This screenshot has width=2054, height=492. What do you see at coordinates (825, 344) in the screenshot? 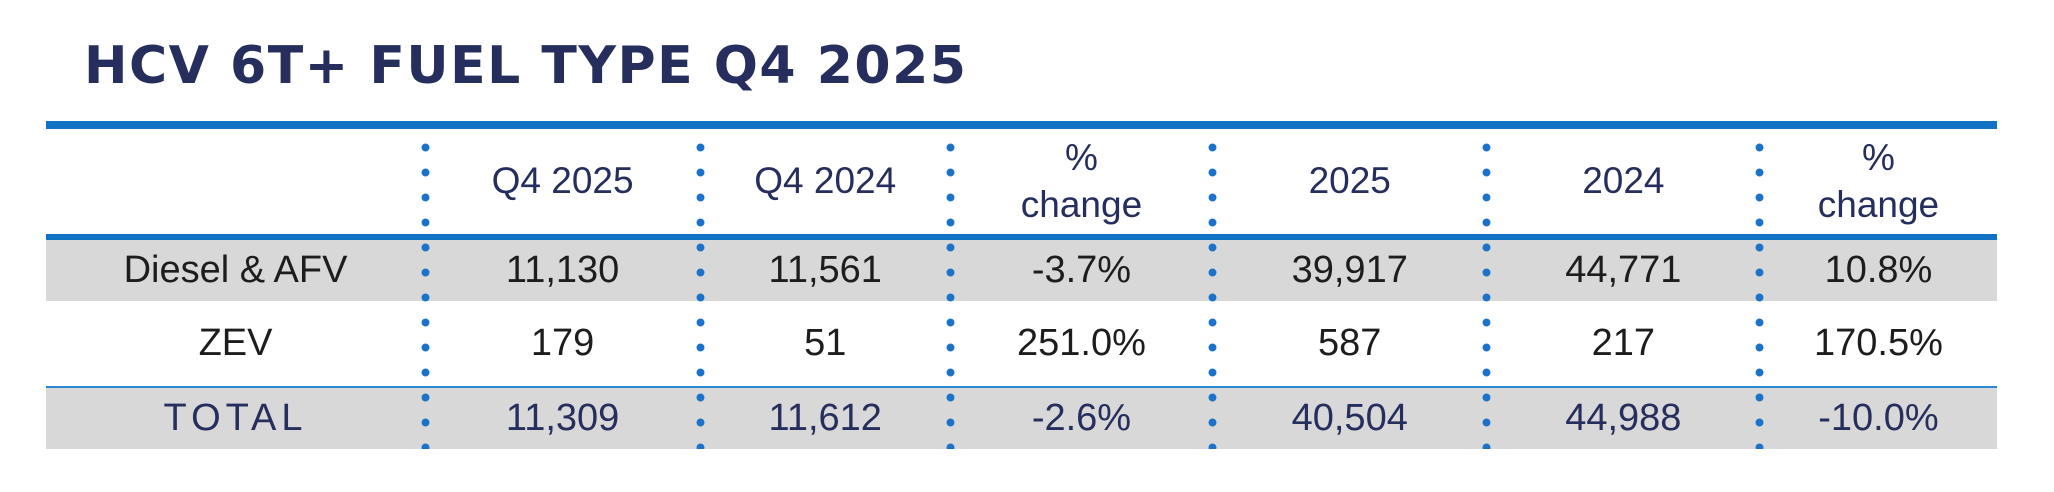
I see `cell-q4-2024: 51` at bounding box center [825, 344].